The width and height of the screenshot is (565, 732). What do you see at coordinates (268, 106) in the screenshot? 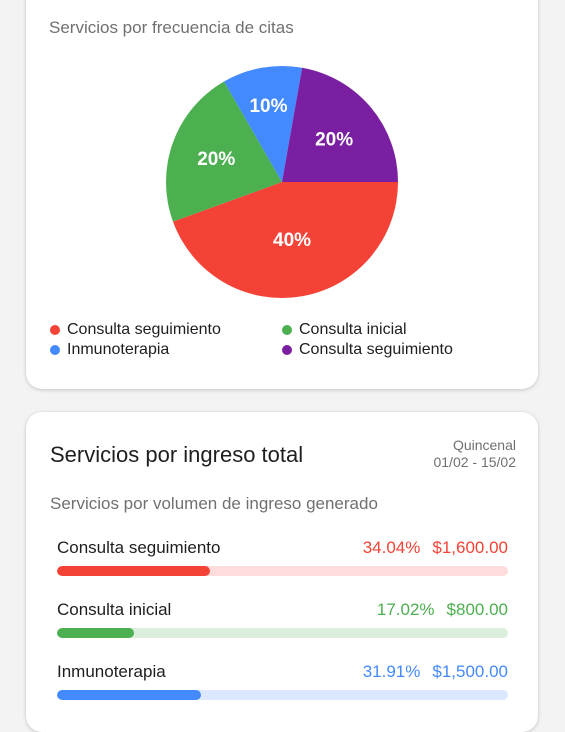
I see `pie-slice-label: 10%` at bounding box center [268, 106].